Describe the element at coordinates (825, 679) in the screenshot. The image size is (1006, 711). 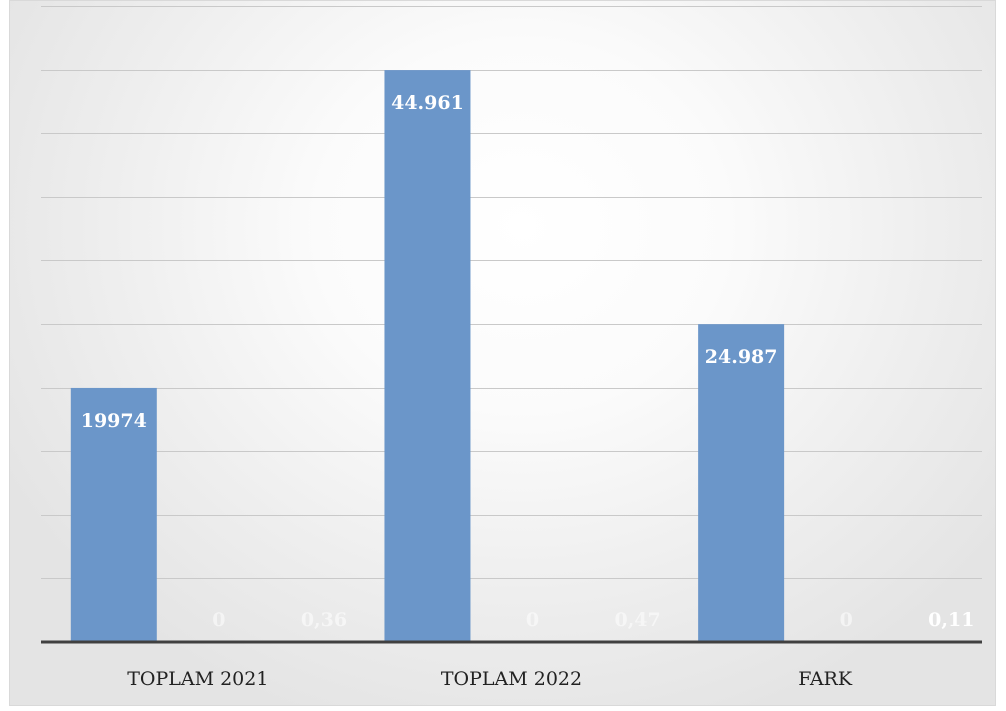
I see `category-label: FARK` at that location.